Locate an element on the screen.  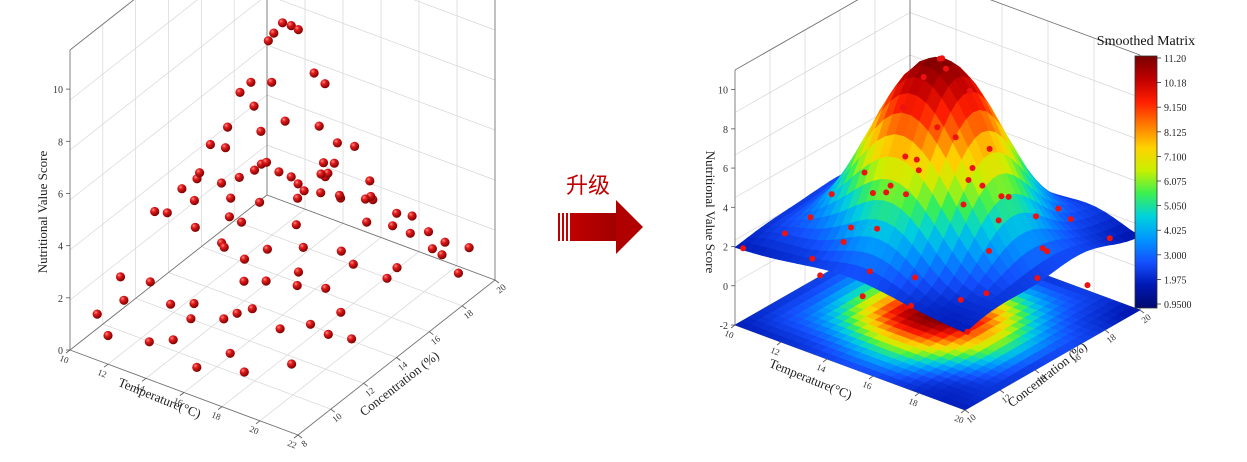
colorbar-tick-label: 3.000 is located at coordinates (1175, 256).